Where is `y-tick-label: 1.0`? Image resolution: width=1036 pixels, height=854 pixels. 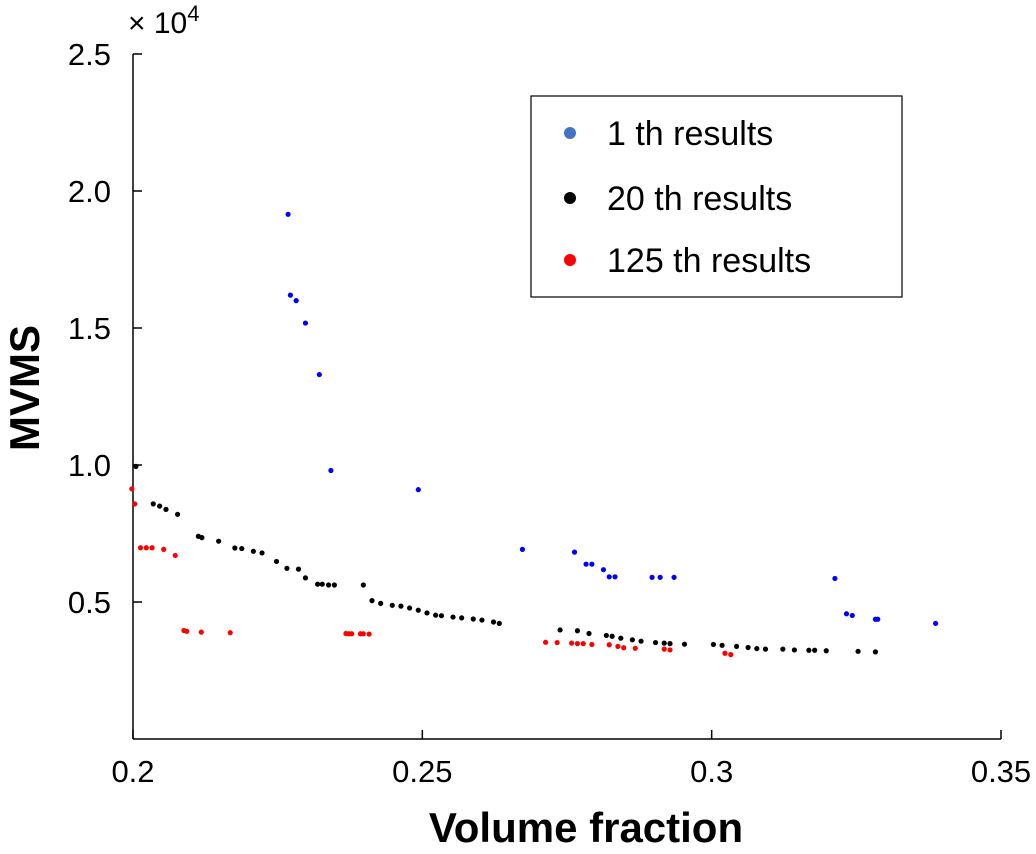
y-tick-label: 1.0 is located at coordinates (89, 465).